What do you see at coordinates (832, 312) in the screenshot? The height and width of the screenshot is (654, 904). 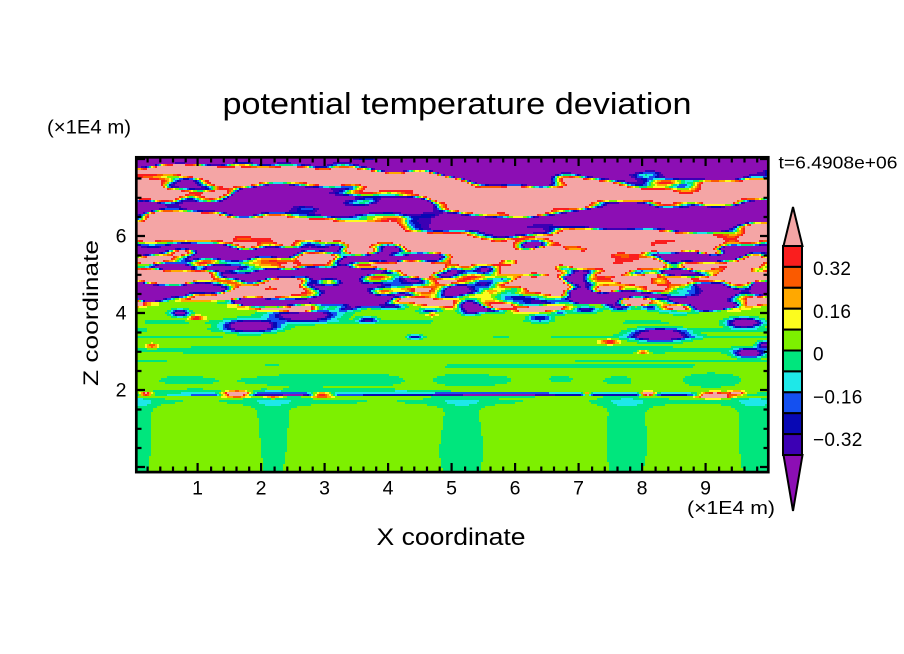 I see `svg-text: 0.16` at bounding box center [832, 312].